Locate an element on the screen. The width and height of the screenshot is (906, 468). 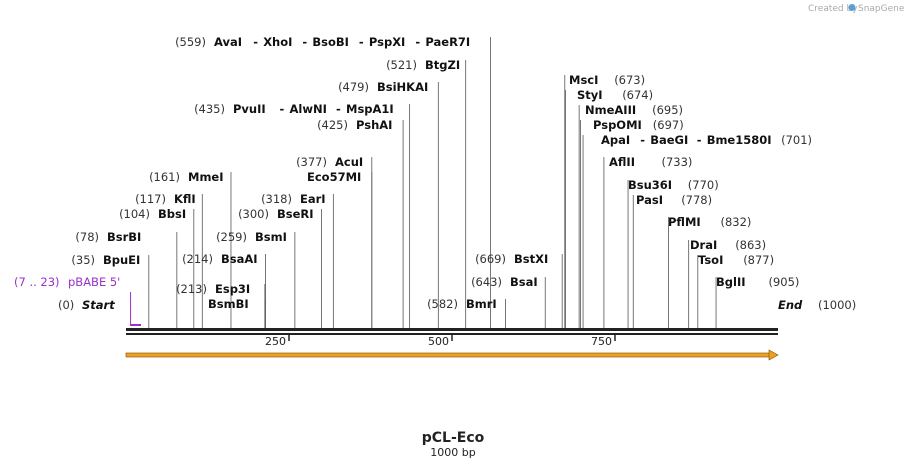
site-styi: StyI (674) is located at coordinates (609, 208).